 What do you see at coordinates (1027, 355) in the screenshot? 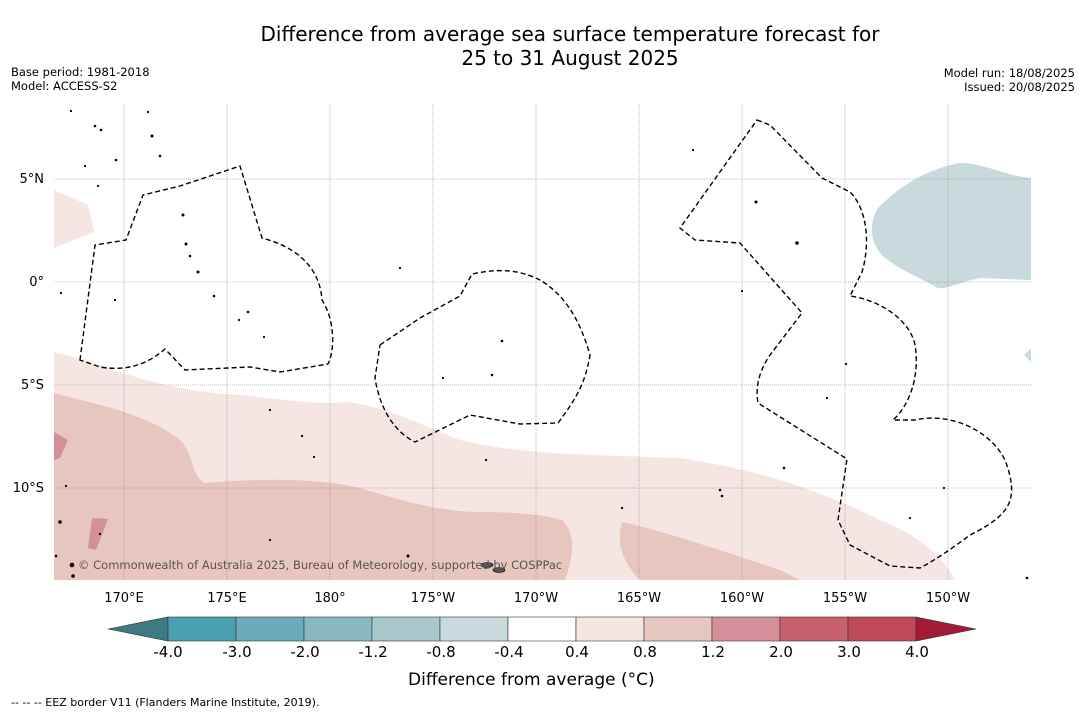
I see `anomaly-neg-patch-edge` at bounding box center [1027, 355].